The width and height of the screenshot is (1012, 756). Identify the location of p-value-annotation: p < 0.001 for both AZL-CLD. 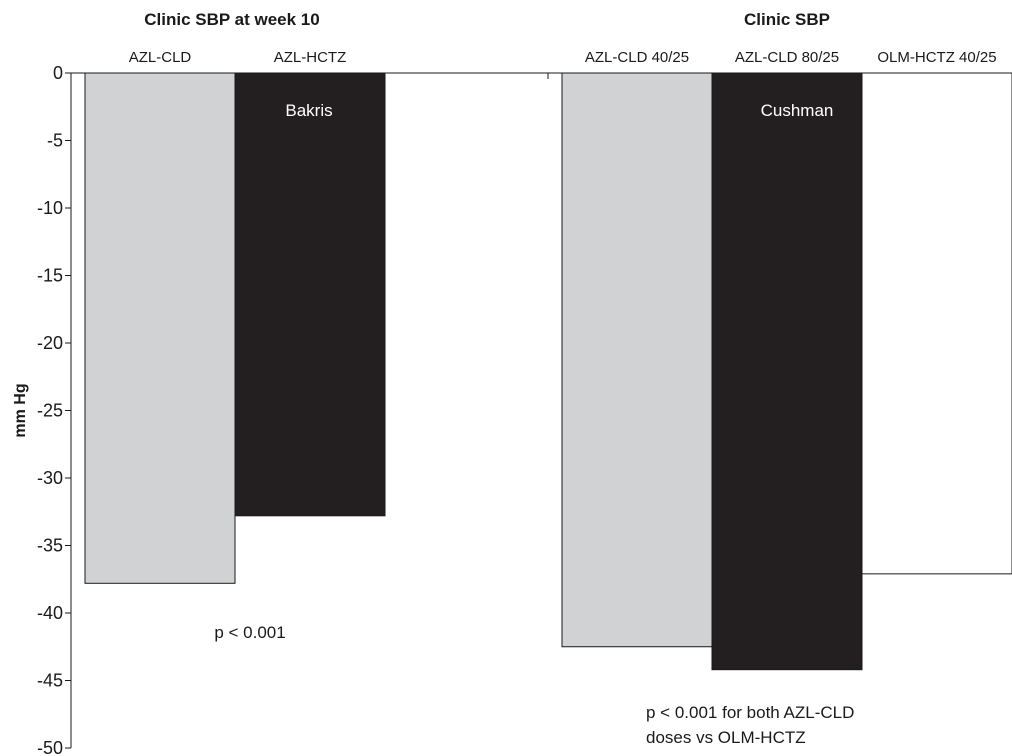
(750, 712).